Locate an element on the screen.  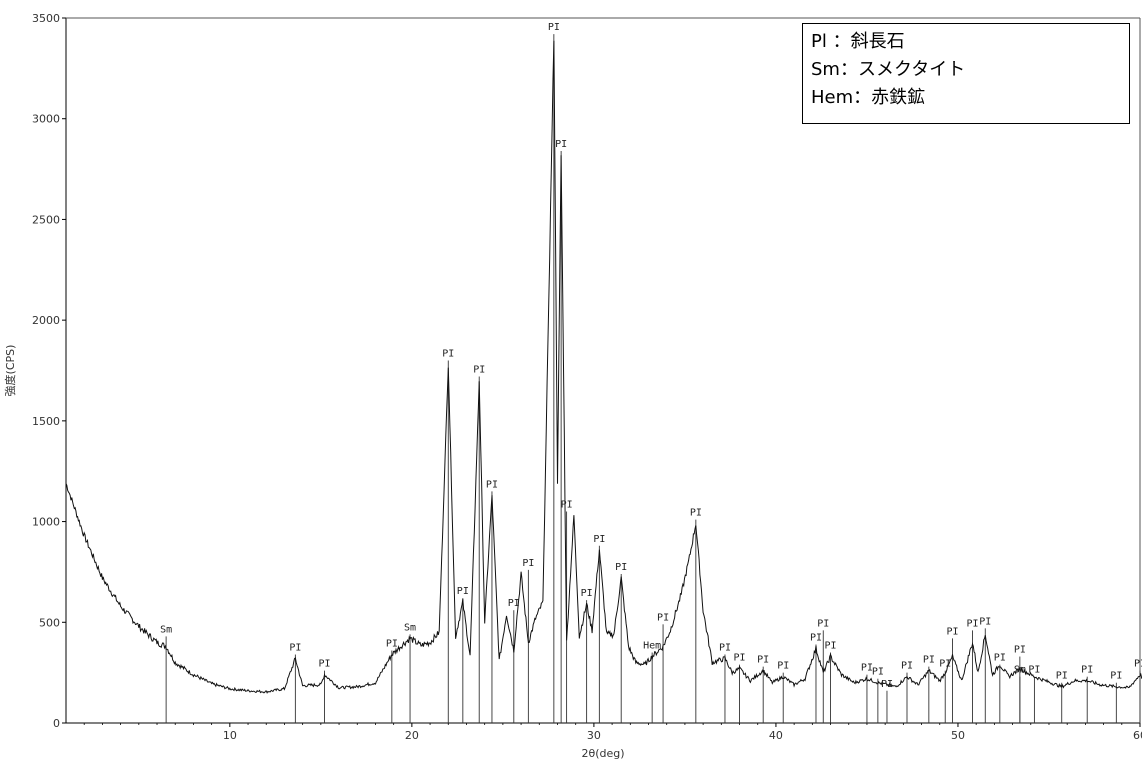
y-tick-label: 3000 is located at coordinates (46, 119).